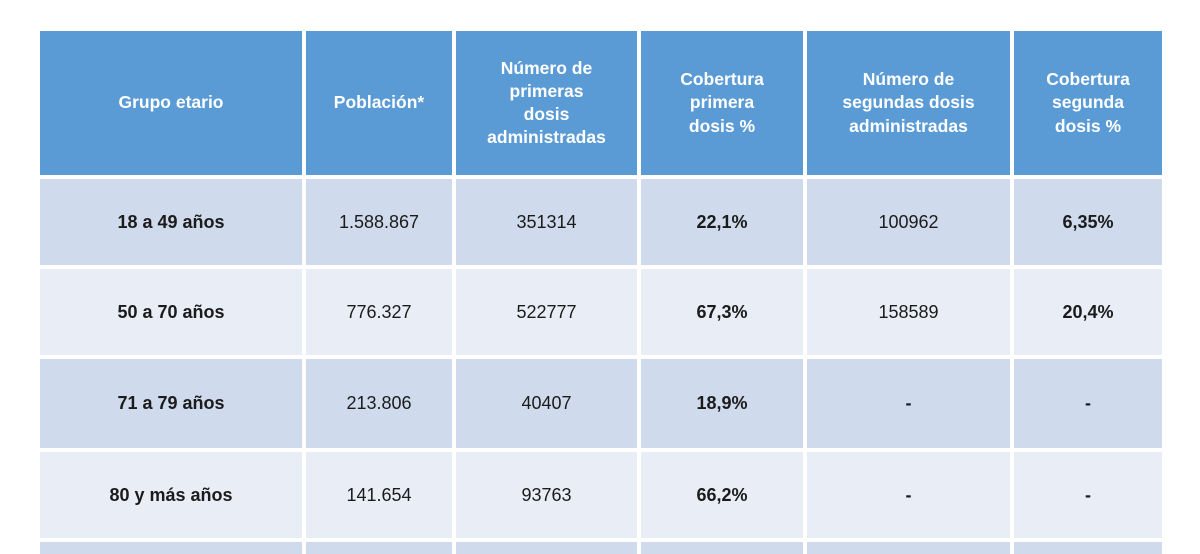  What do you see at coordinates (171, 103) in the screenshot?
I see `column-header-grupo-etario: Grupo etario` at bounding box center [171, 103].